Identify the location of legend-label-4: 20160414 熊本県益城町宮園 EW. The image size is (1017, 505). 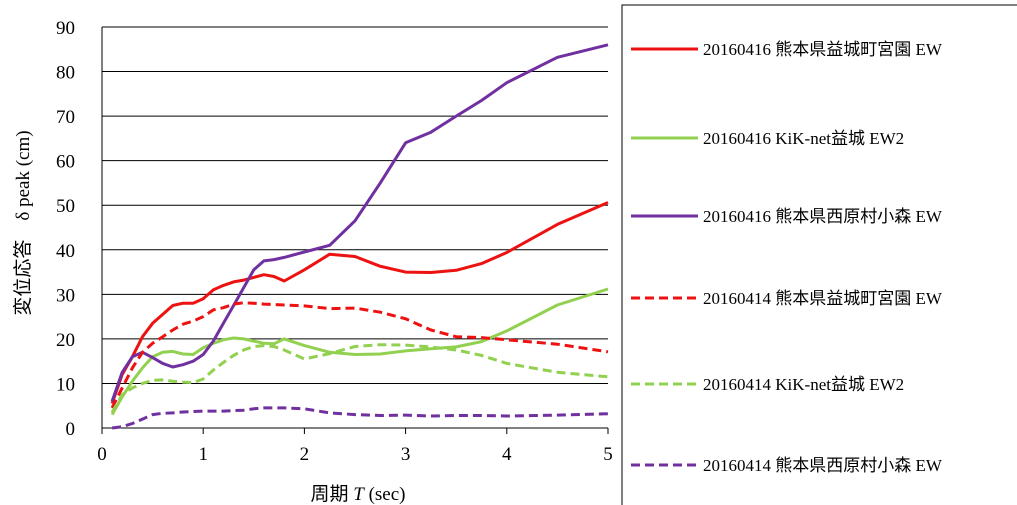
(823, 298).